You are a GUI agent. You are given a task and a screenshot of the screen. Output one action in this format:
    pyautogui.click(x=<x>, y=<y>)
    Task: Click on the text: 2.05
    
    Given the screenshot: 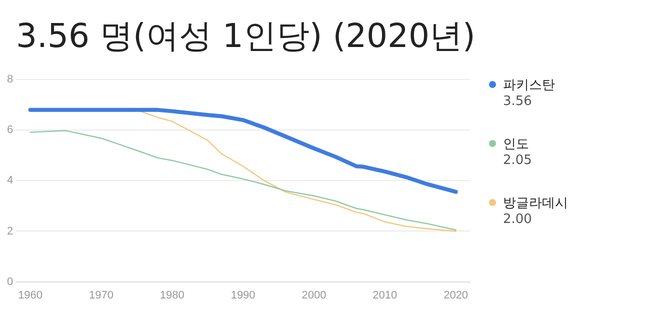 What is the action you would take?
    pyautogui.click(x=518, y=160)
    